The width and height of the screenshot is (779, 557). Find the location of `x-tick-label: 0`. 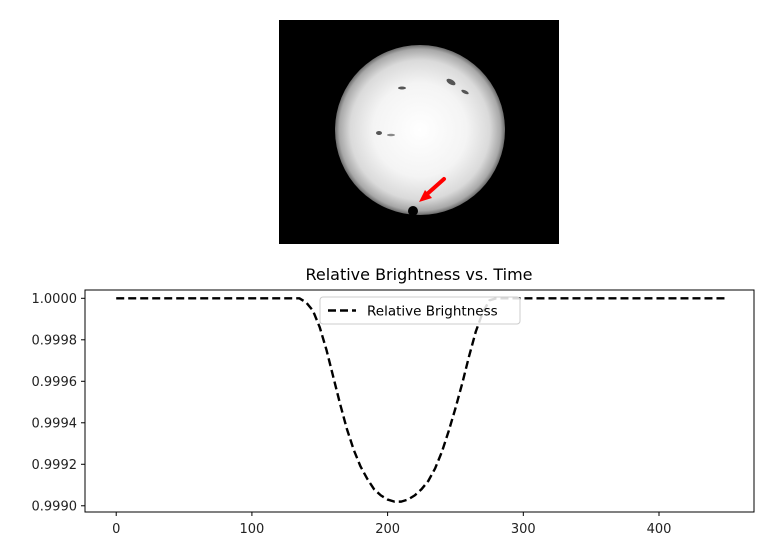

x-tick-label: 0 is located at coordinates (116, 529).